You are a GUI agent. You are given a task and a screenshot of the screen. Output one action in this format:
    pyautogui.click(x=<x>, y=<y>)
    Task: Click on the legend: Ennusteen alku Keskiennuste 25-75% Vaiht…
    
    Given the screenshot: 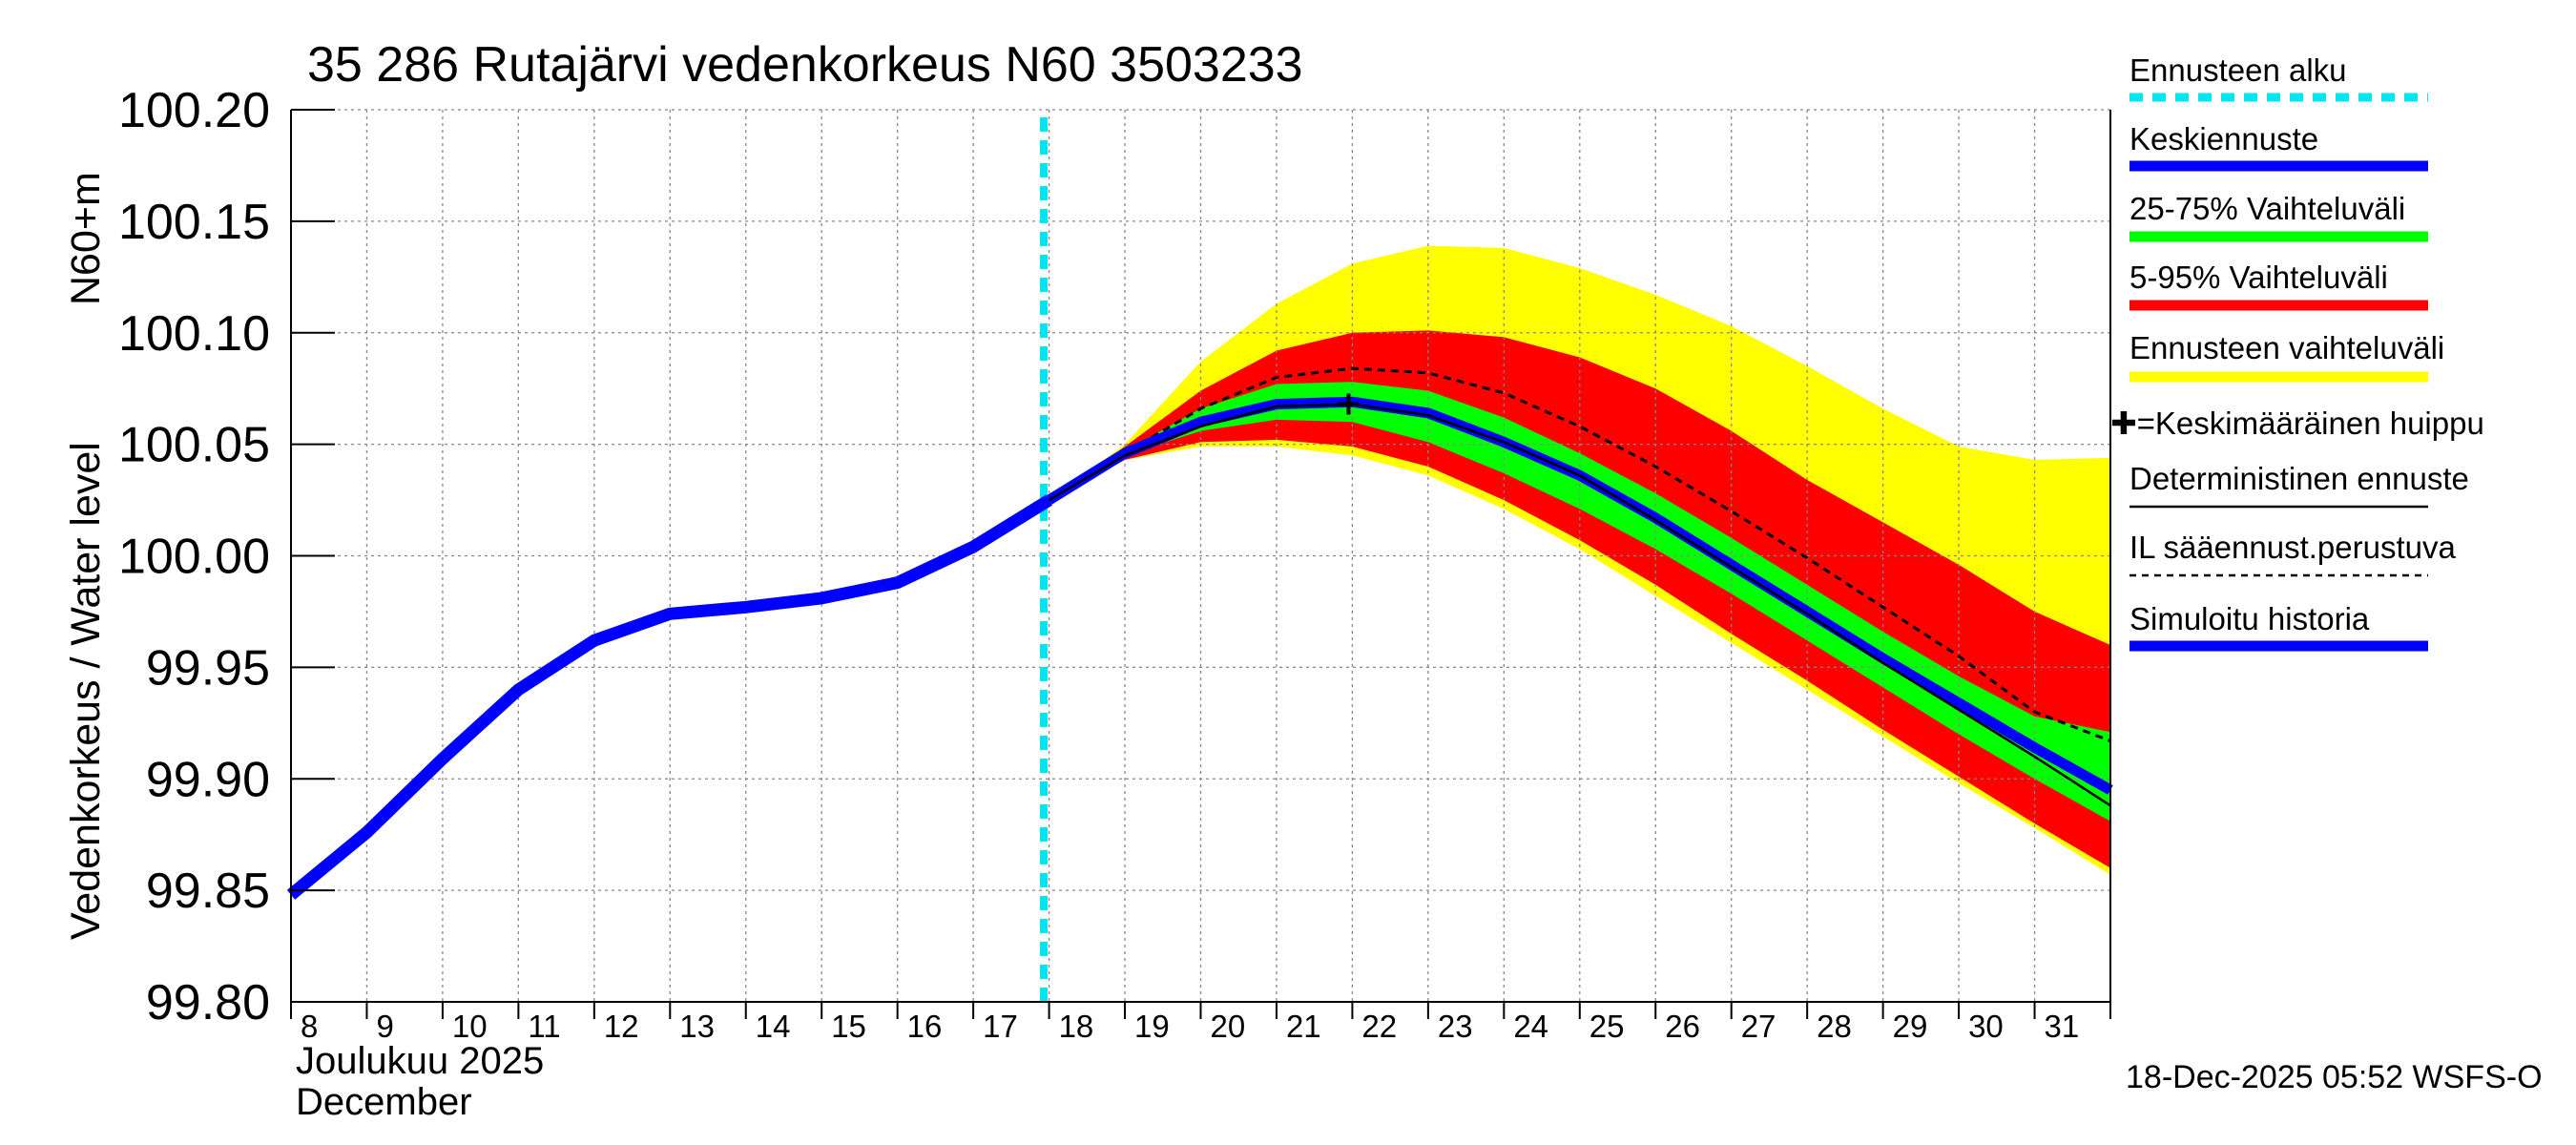 What is the action you would take?
    pyautogui.click(x=2297, y=352)
    